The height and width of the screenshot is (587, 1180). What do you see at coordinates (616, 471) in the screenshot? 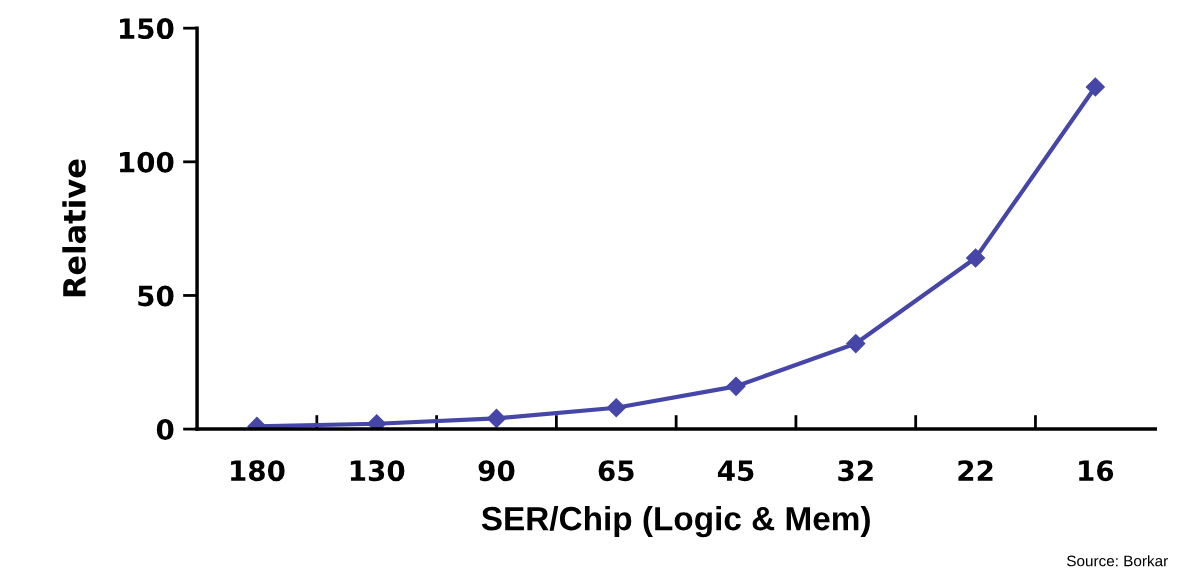
I see `x-tick-label: 65` at bounding box center [616, 471].